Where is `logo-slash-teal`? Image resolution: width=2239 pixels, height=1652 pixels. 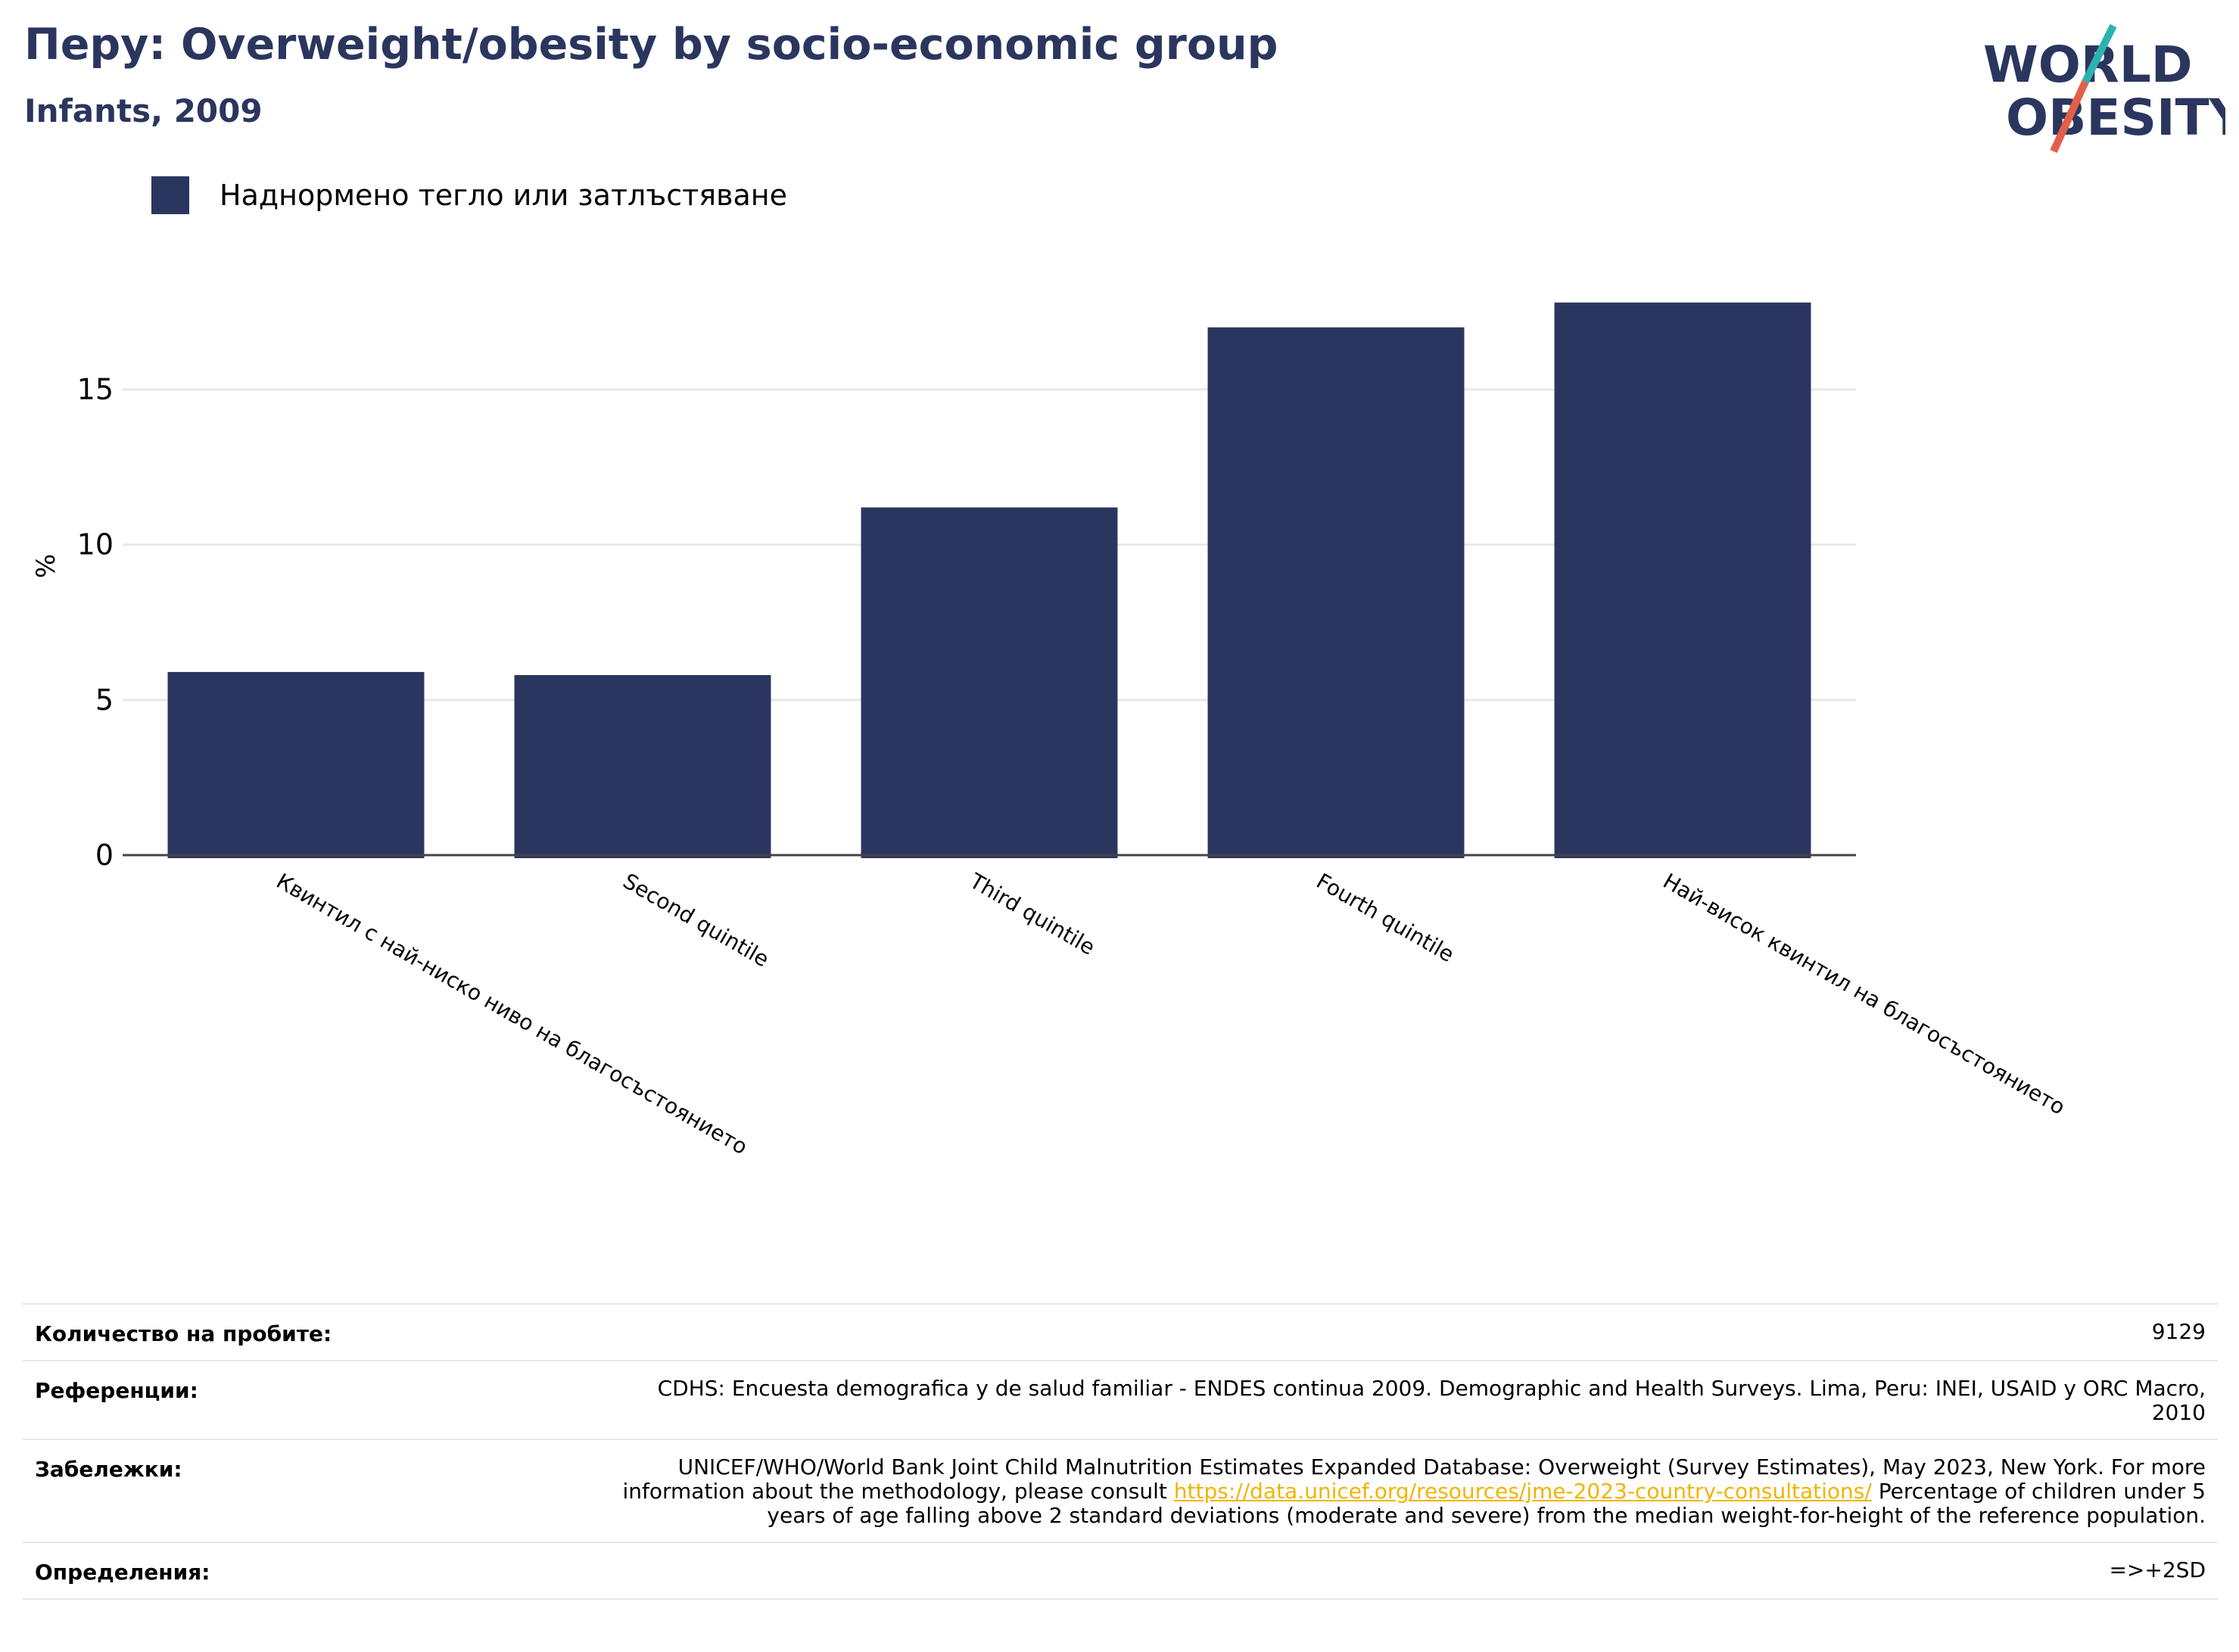 logo-slash-teal is located at coordinates (2100, 53).